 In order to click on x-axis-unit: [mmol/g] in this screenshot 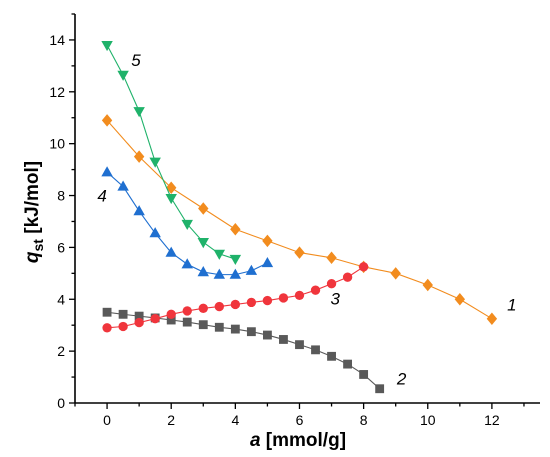, I will do `click(304, 440)`.